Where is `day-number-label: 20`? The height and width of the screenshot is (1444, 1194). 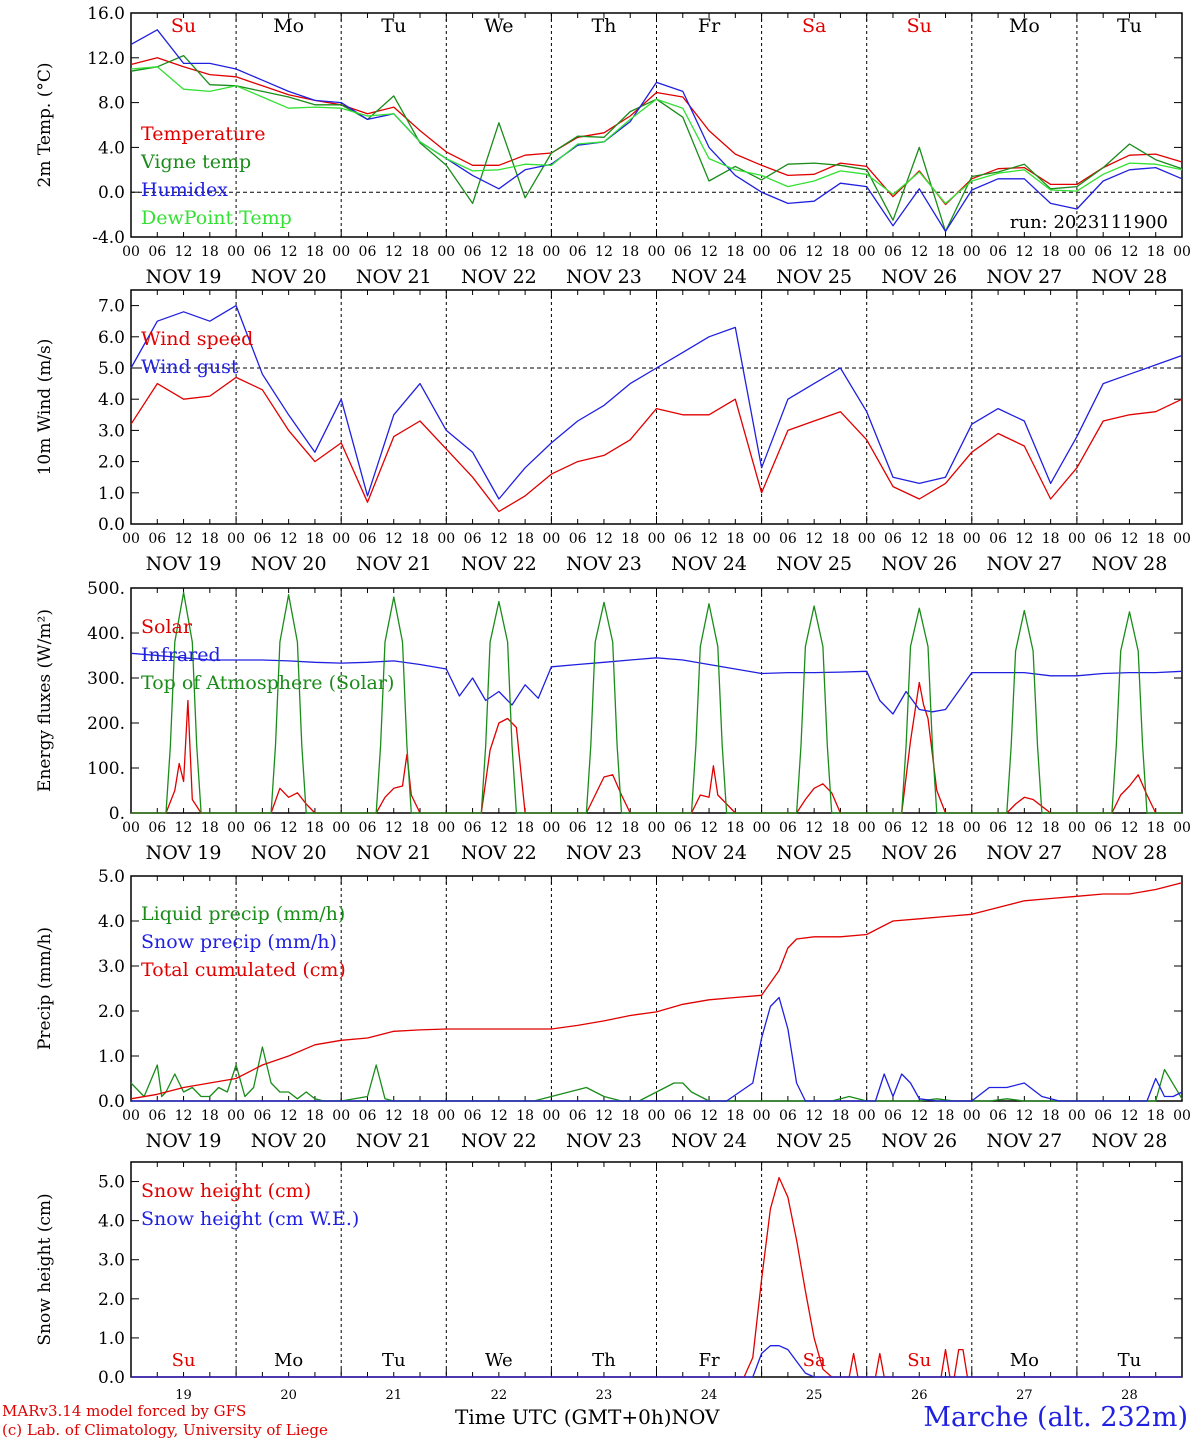 day-number-label: 20 is located at coordinates (288, 1395).